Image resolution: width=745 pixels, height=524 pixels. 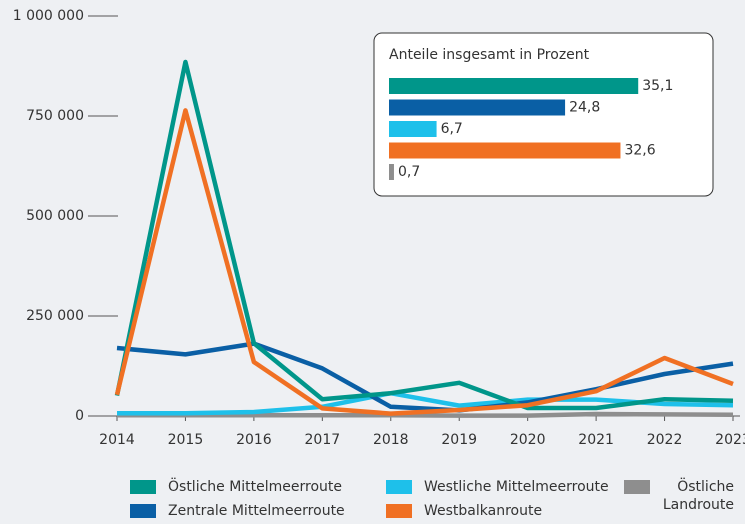 What do you see at coordinates (698, 496) in the screenshot?
I see `legend-label: Östliche Landroute` at bounding box center [698, 496].